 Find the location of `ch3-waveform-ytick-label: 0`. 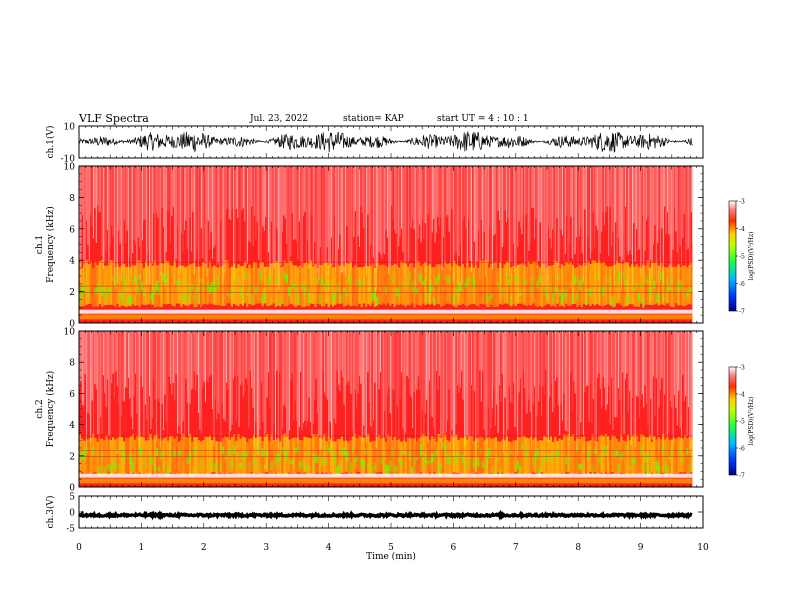

ch3-waveform-ytick-label: 0 is located at coordinates (72, 514).